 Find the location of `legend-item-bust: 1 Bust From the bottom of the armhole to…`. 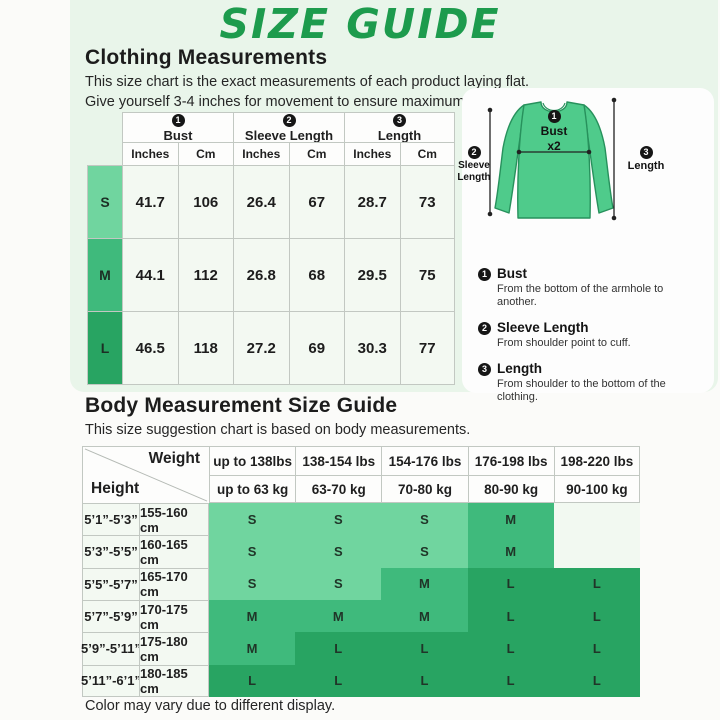

legend-item-bust: 1 Bust From the bottom of the armhole to… is located at coordinates (592, 287).